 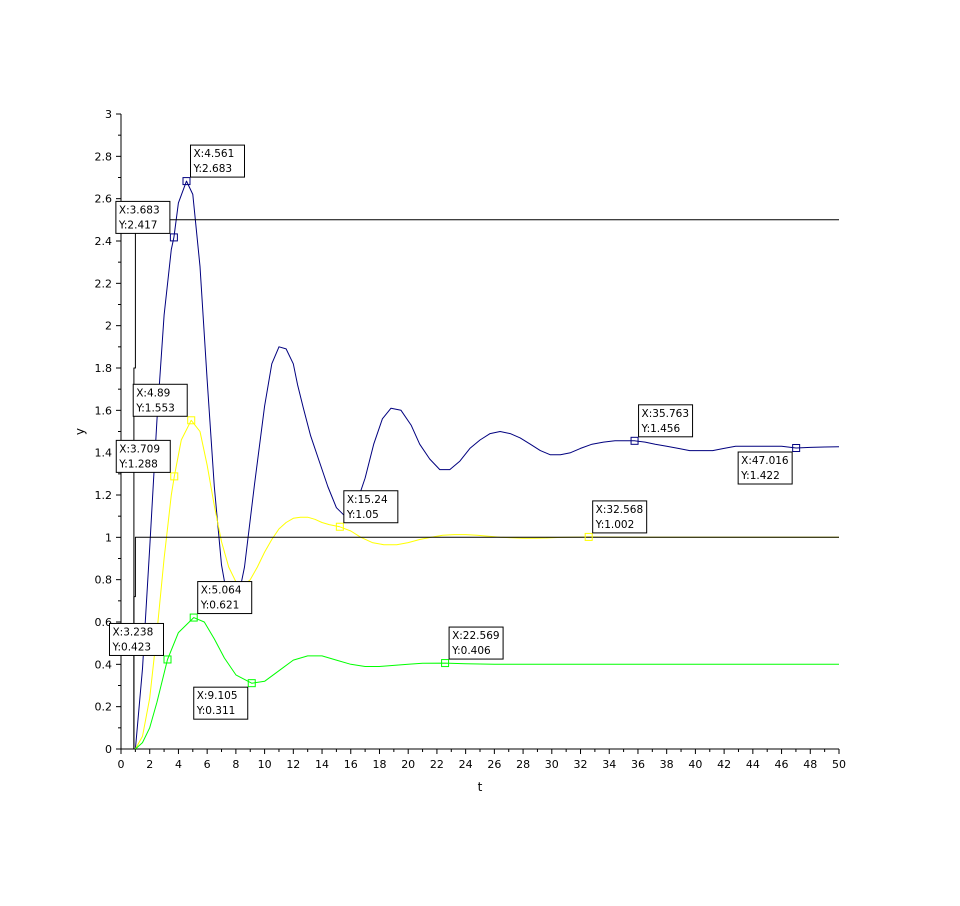 I want to click on datatip-text: Y:2.683, so click(x=212, y=169).